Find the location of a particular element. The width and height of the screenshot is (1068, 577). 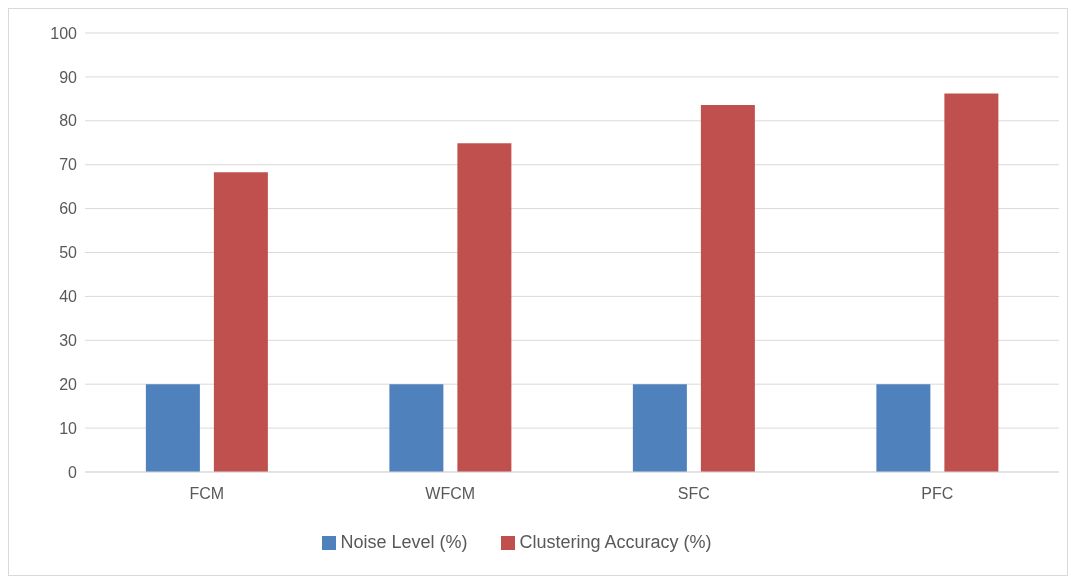

y-tick-label: 50 is located at coordinates (68, 253).